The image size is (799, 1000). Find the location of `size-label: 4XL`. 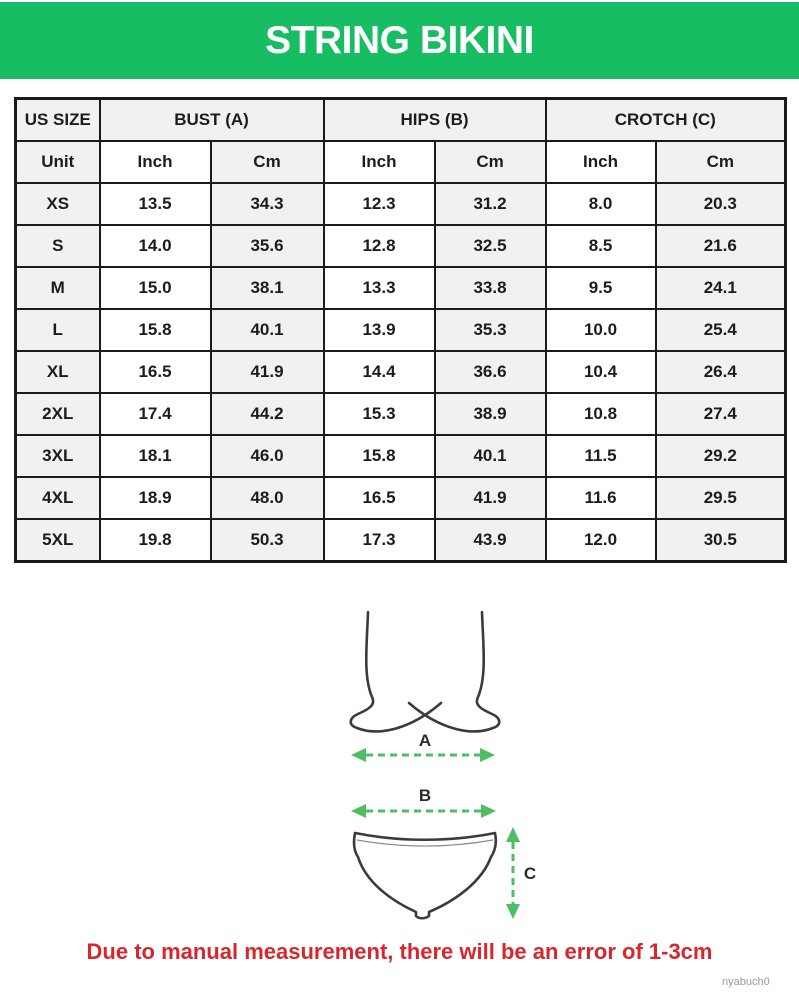

size-label: 4XL is located at coordinates (57, 498).